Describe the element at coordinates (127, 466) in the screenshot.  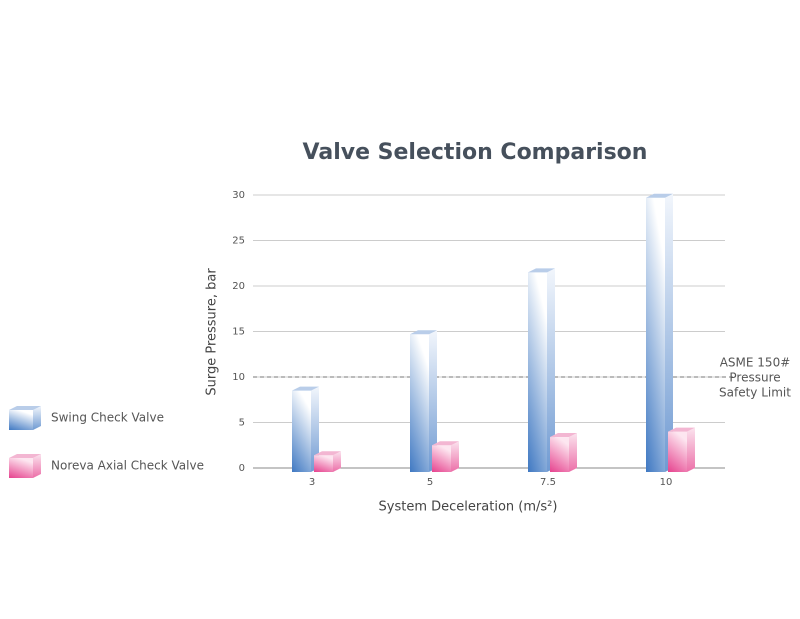
I see `legend-label: Noreva Axial Check Valve` at that location.